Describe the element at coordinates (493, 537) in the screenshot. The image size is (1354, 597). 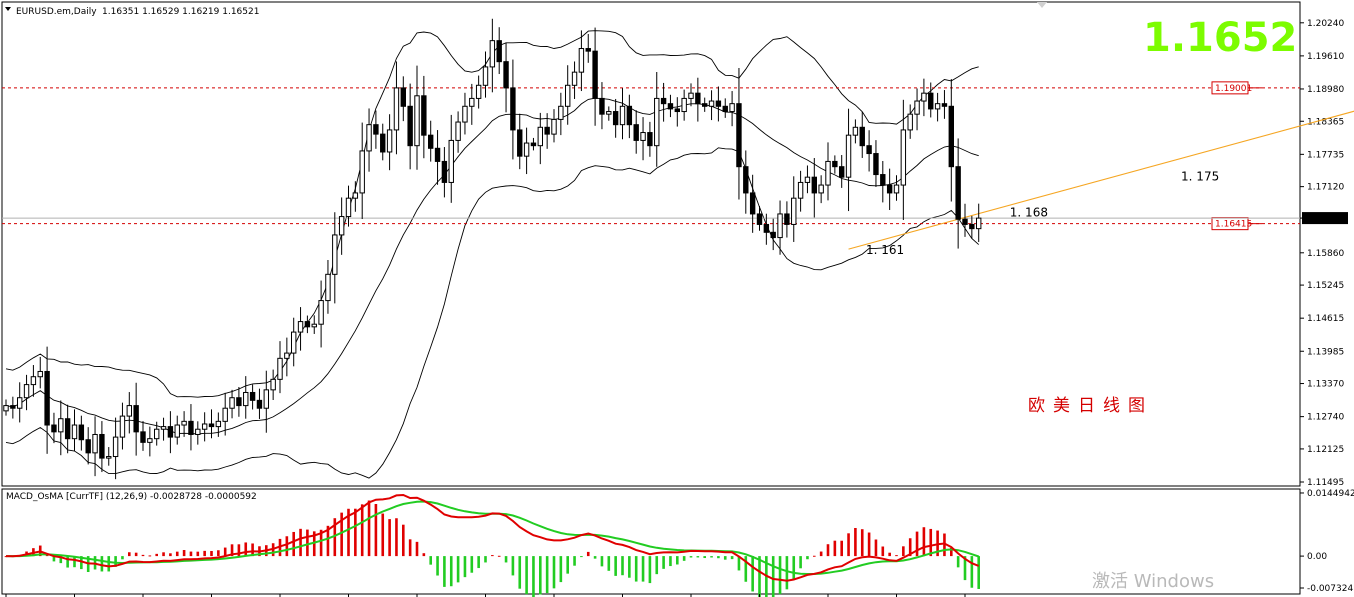
I see `macd-signal-line` at that location.